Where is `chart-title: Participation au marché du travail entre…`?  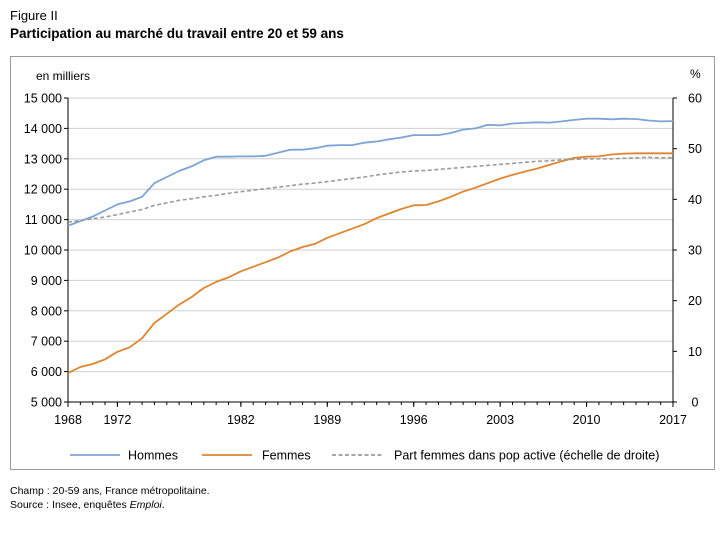
chart-title: Participation au marché du travail entre… is located at coordinates (177, 33).